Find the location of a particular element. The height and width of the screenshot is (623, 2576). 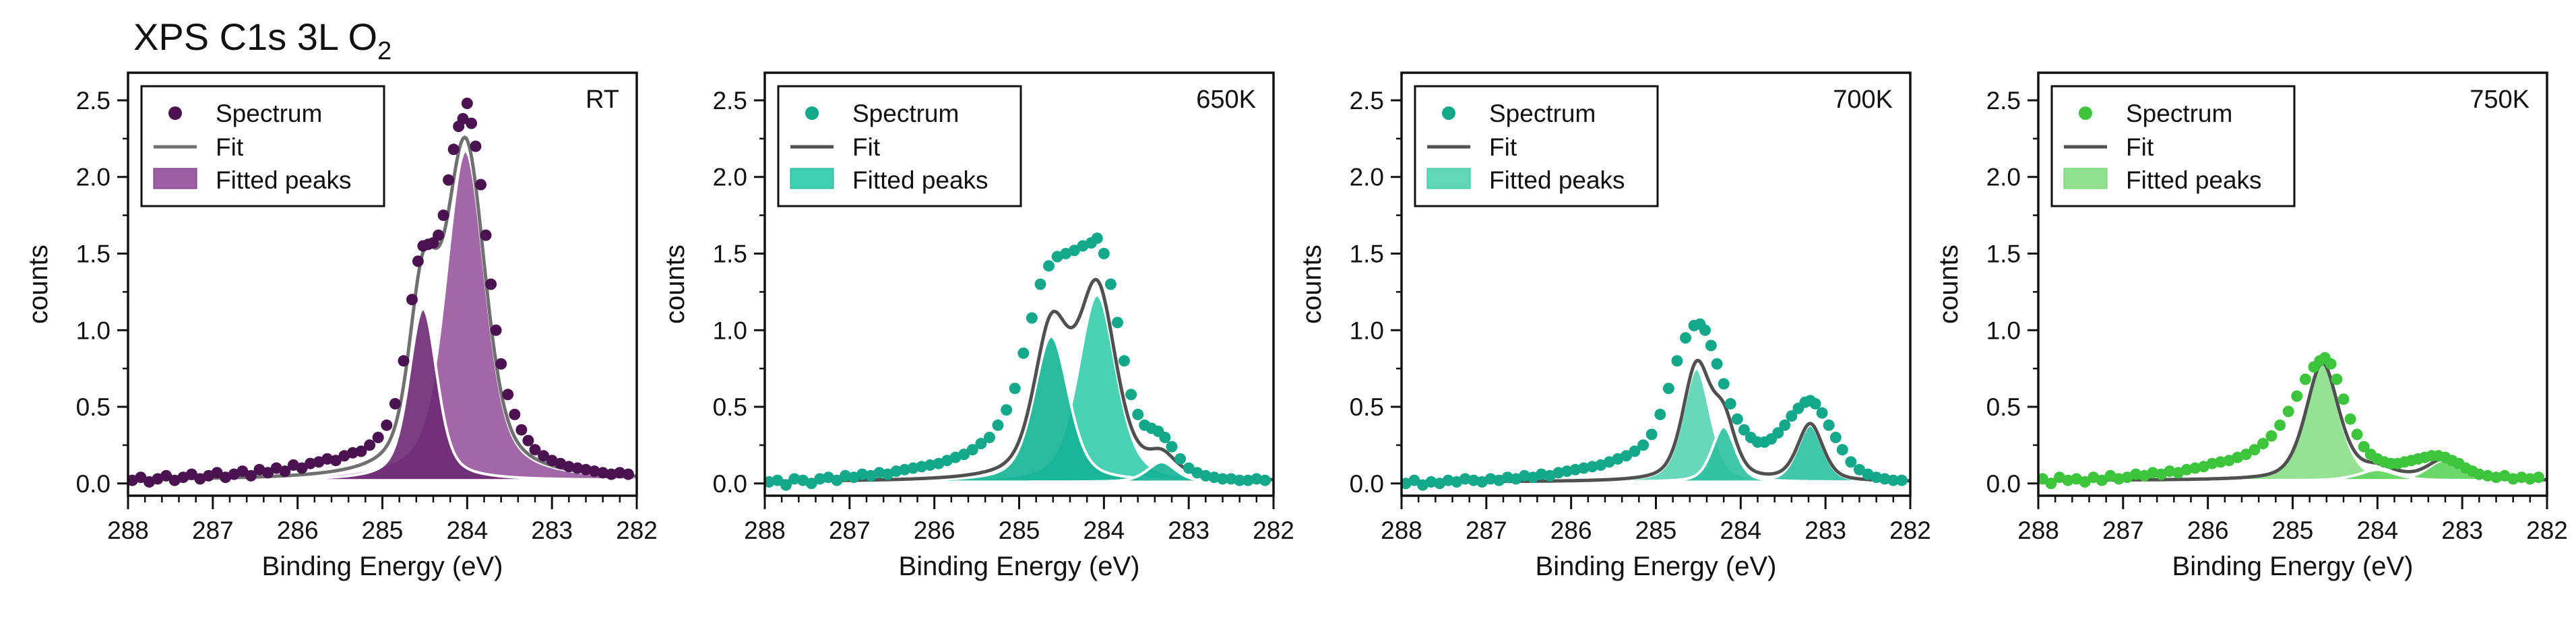

y-tick-label: 0.5 is located at coordinates (2003, 407).